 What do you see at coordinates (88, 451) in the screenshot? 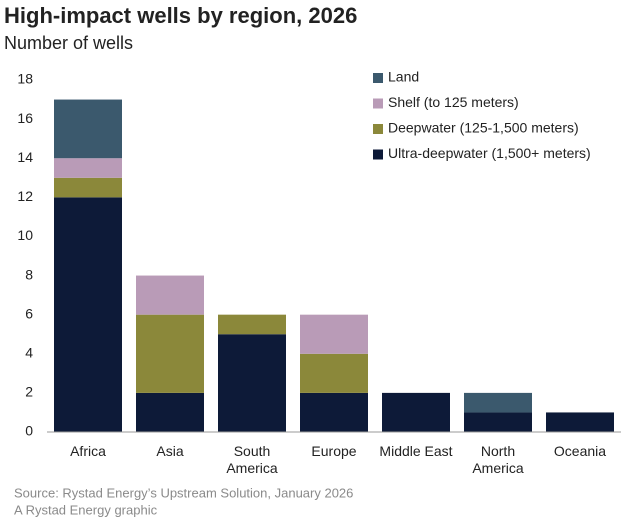
I see `x-tick-label: Africa` at bounding box center [88, 451].